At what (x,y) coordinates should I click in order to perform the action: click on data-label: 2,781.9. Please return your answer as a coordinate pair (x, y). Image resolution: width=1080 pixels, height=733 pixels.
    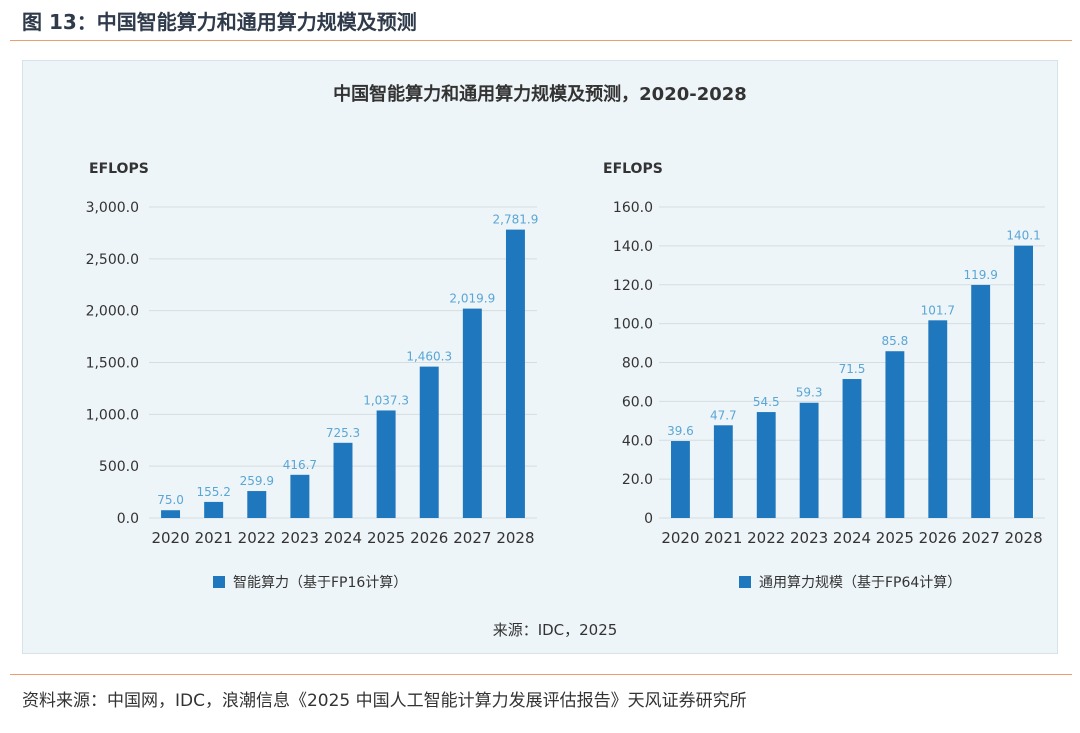
    Looking at the image, I should click on (516, 220).